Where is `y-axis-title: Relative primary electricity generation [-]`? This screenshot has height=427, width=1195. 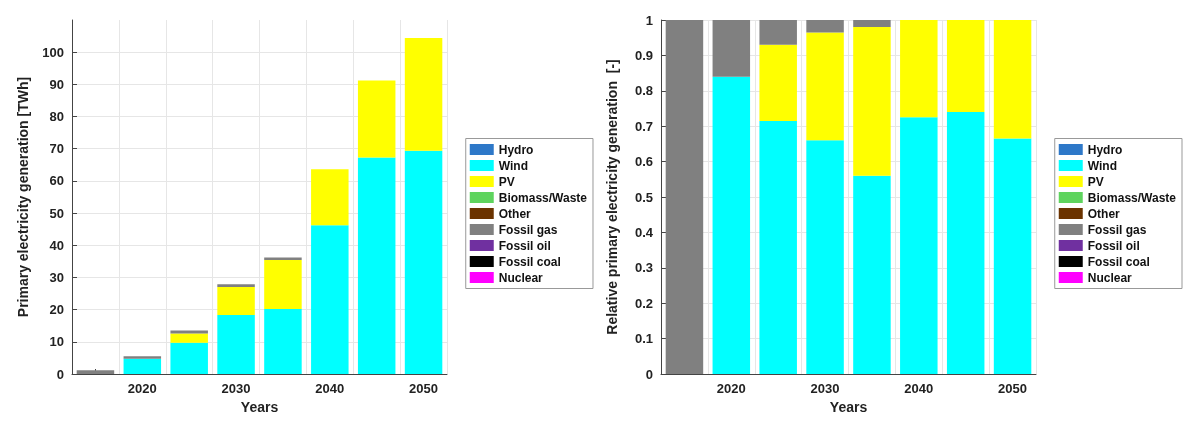 y-axis-title: Relative primary electricity generation [-] is located at coordinates (612, 197).